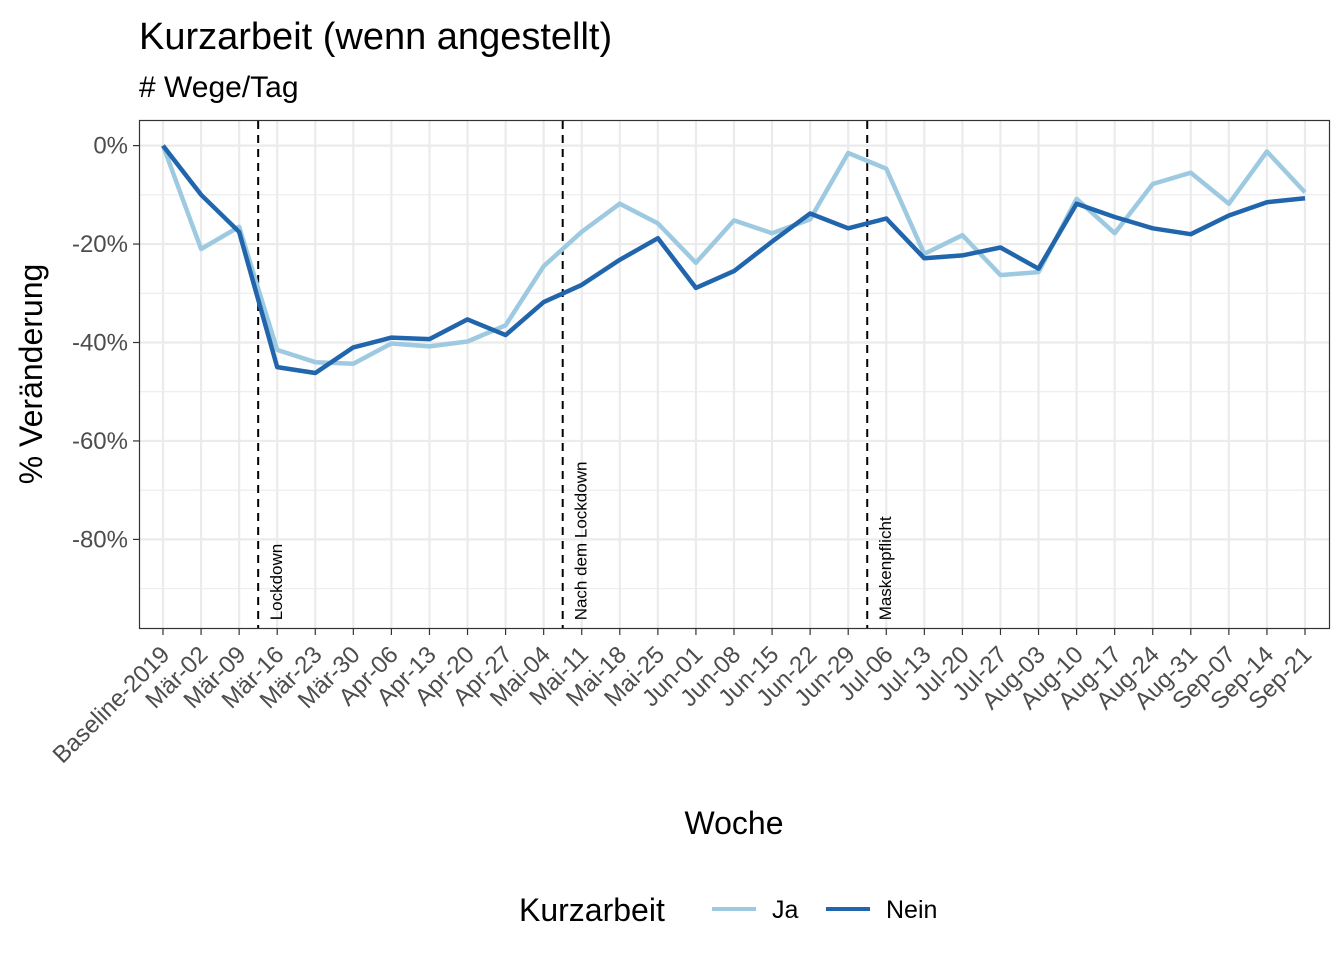  I want to click on legend-title: Kurzarbeit, so click(592, 910).